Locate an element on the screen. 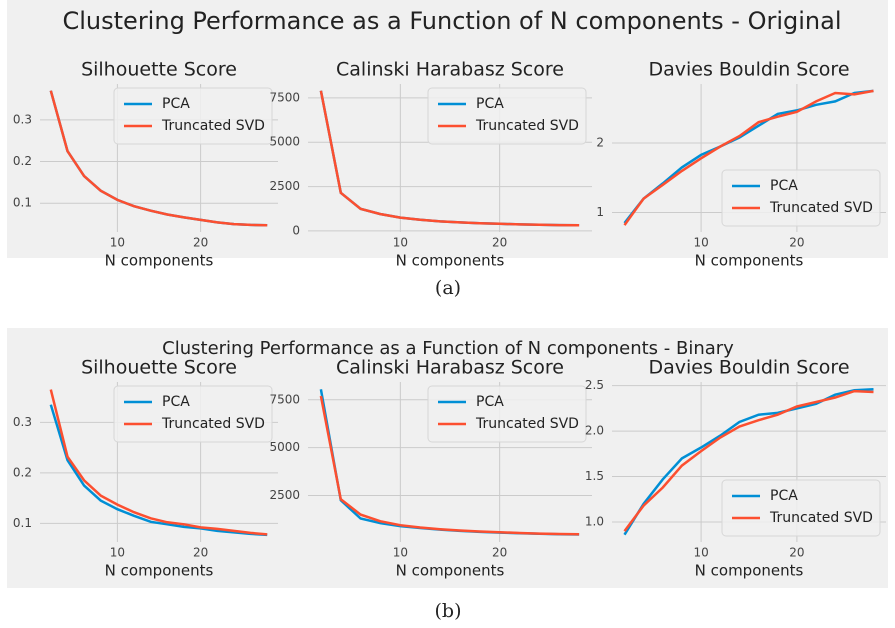 This screenshot has width=895, height=628. y-tick-label: 1.0 is located at coordinates (594, 522).